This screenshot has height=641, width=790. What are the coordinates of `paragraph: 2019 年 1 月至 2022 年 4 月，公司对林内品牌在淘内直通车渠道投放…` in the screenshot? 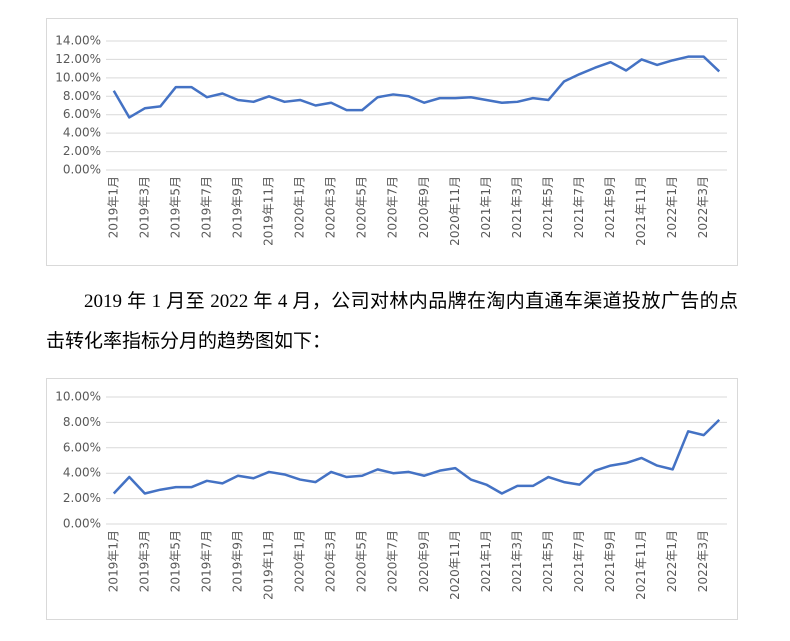 It's located at (392, 321).